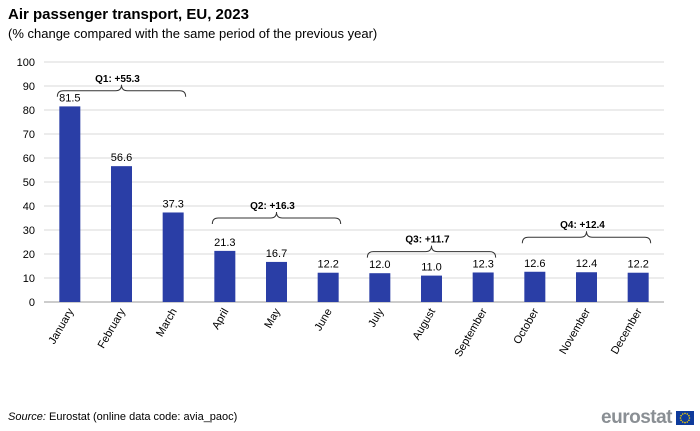 This screenshot has height=431, width=700. What do you see at coordinates (470, 332) in the screenshot?
I see `x-tick-label: September` at bounding box center [470, 332].